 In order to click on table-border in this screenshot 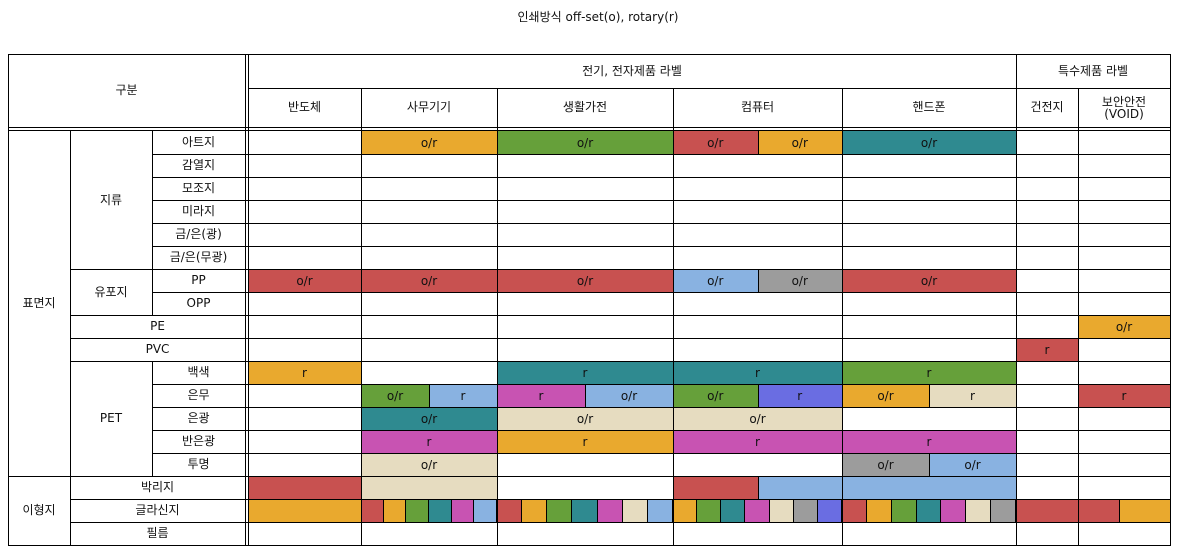, I will do `click(589, 545)`.